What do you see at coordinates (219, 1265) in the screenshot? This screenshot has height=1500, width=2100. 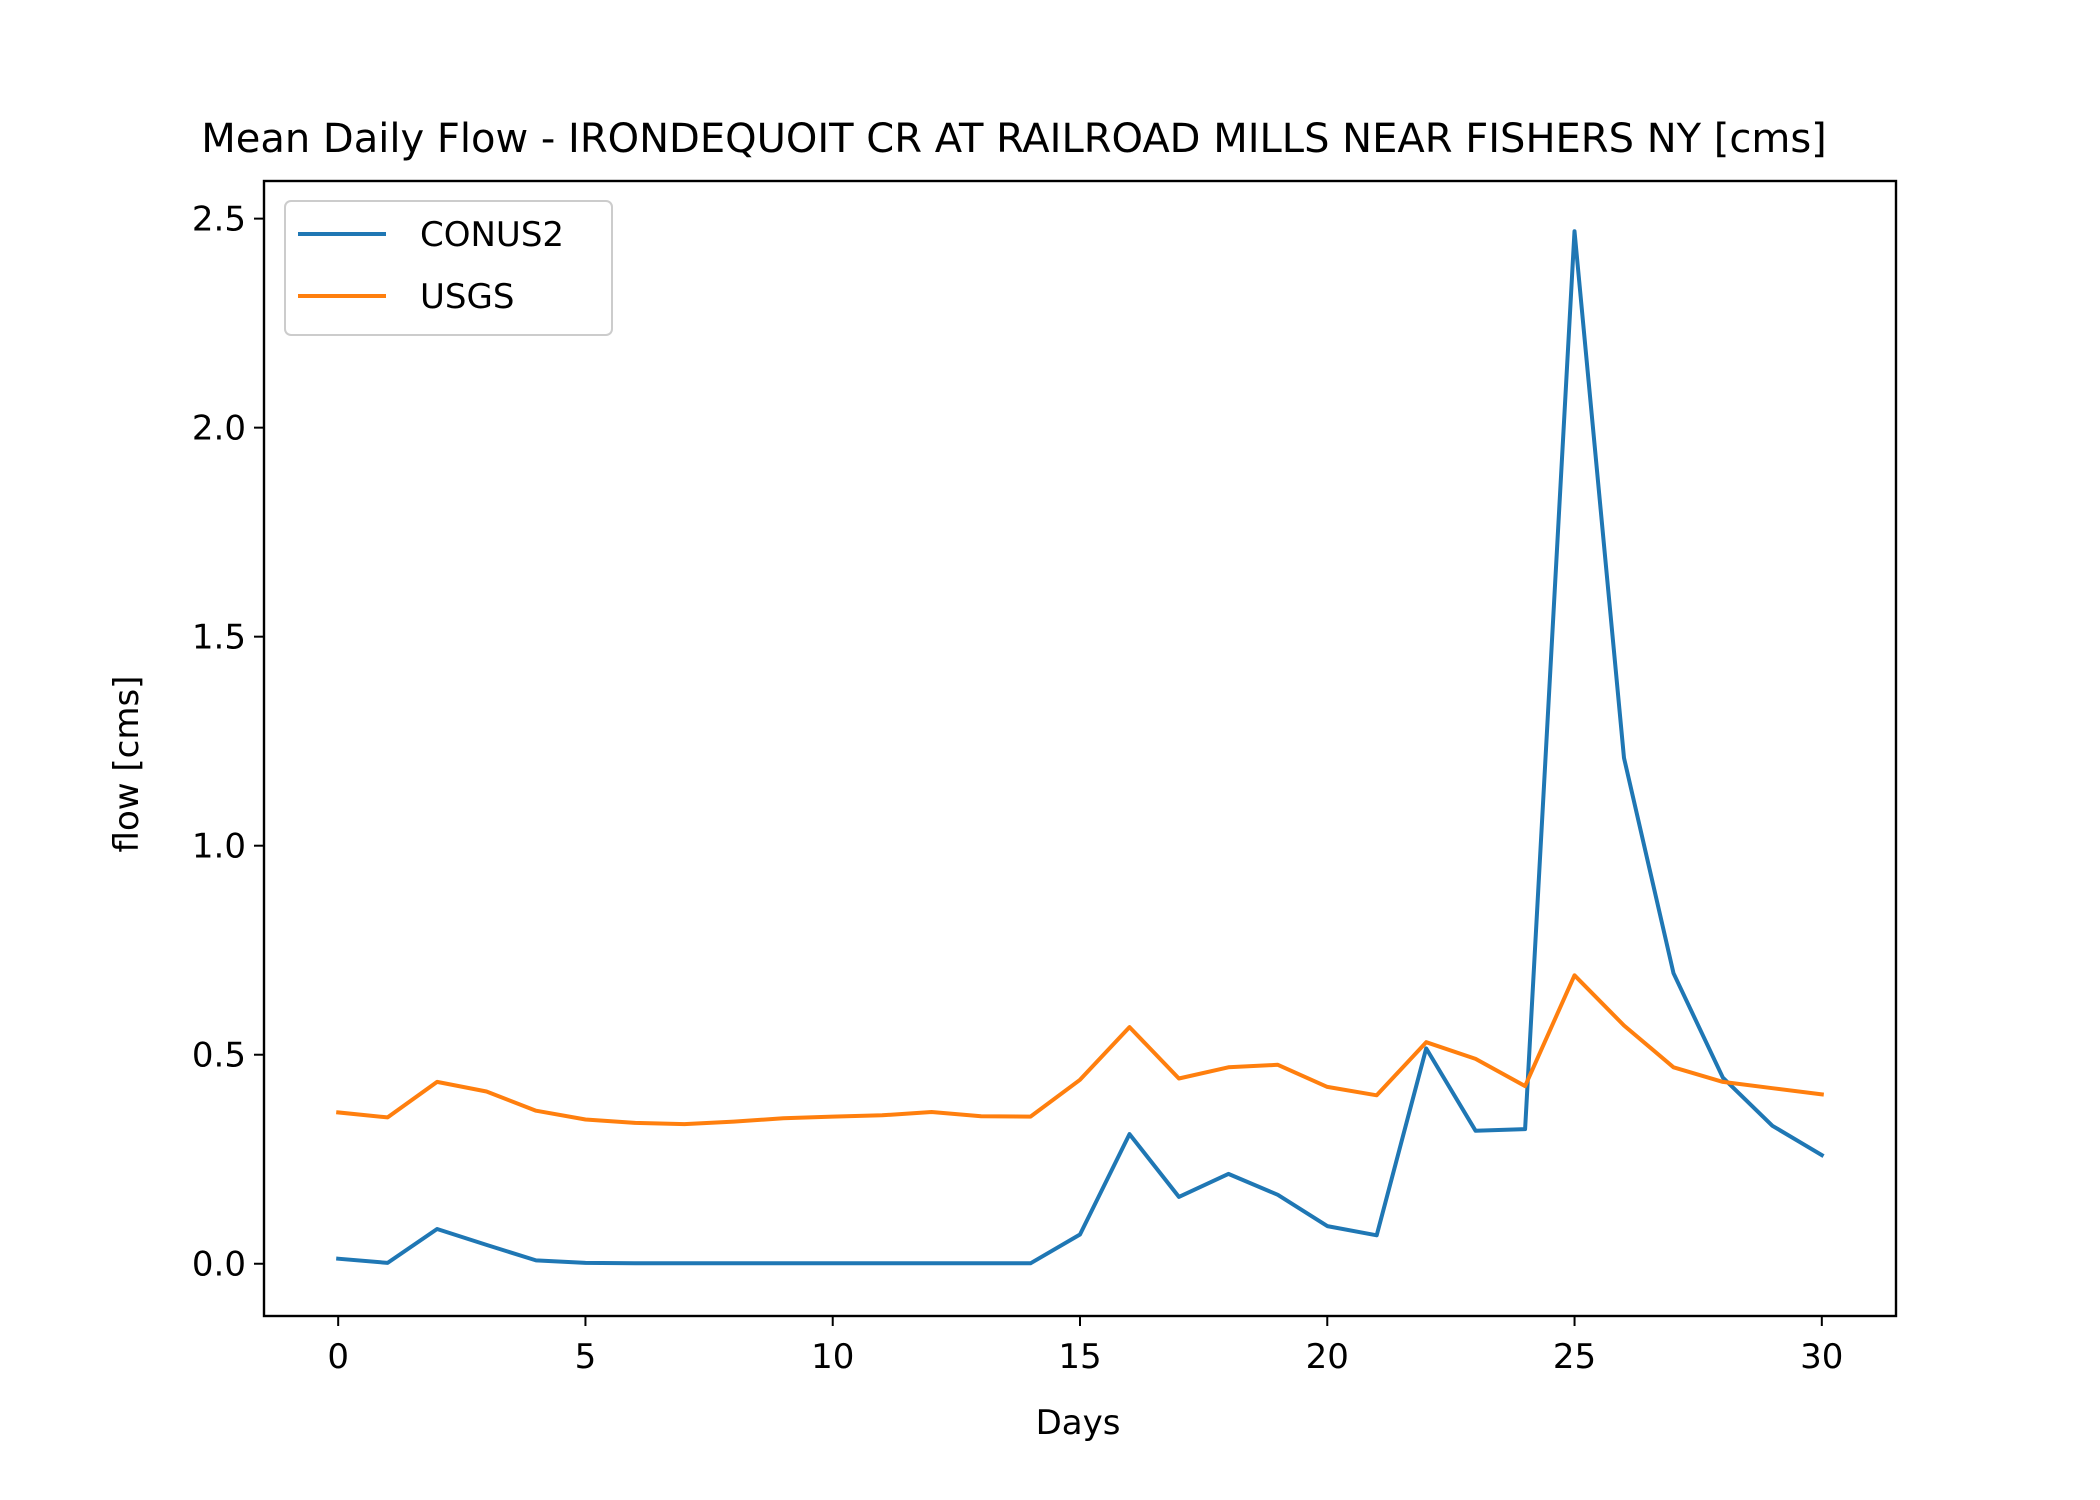 I see `y-tick-label: 0.0` at bounding box center [219, 1265].